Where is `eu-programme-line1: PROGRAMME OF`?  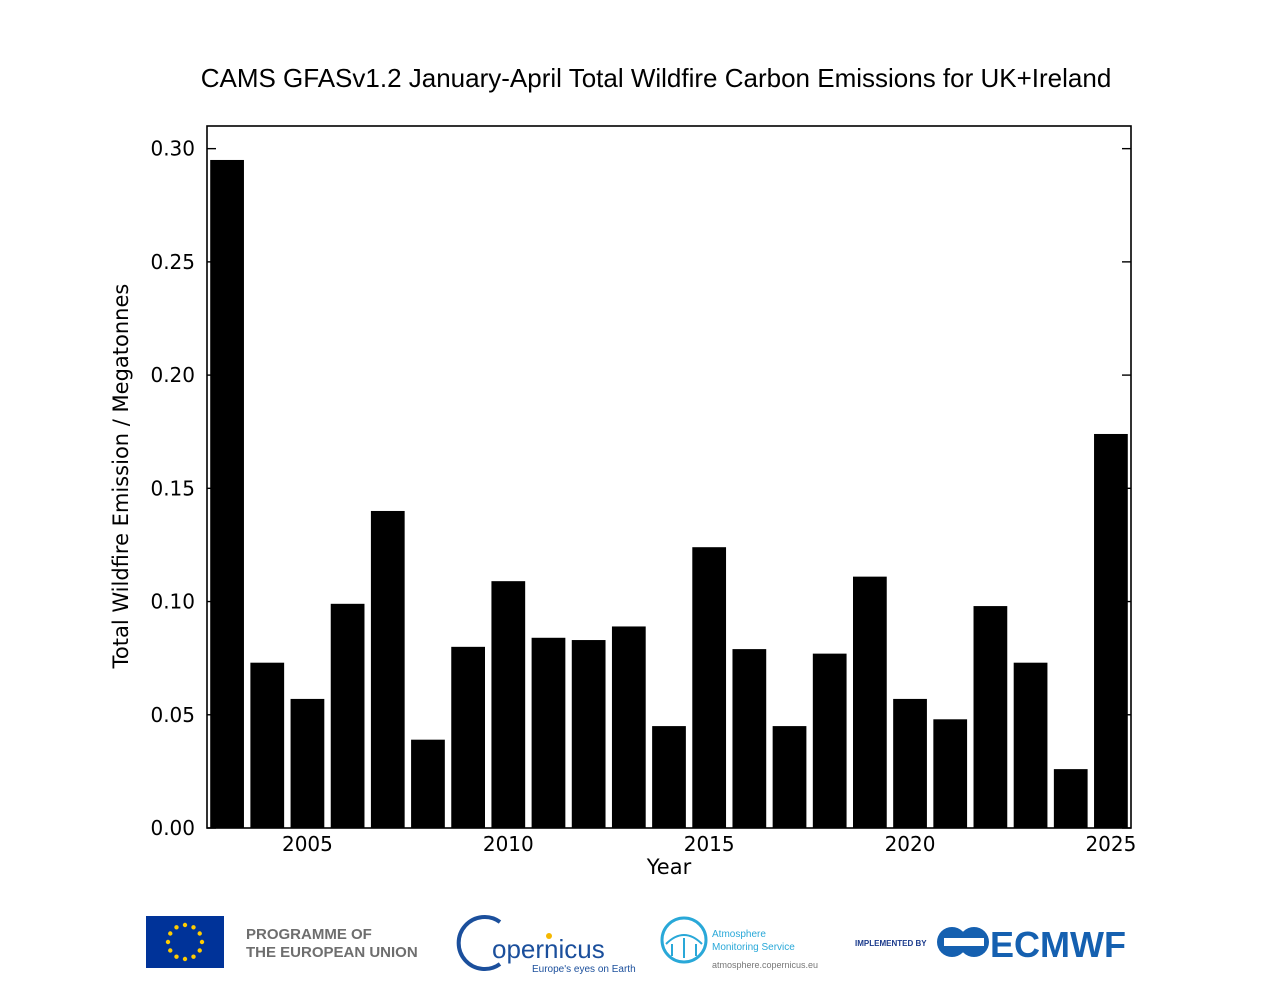
eu-programme-line1: PROGRAMME OF is located at coordinates (309, 934).